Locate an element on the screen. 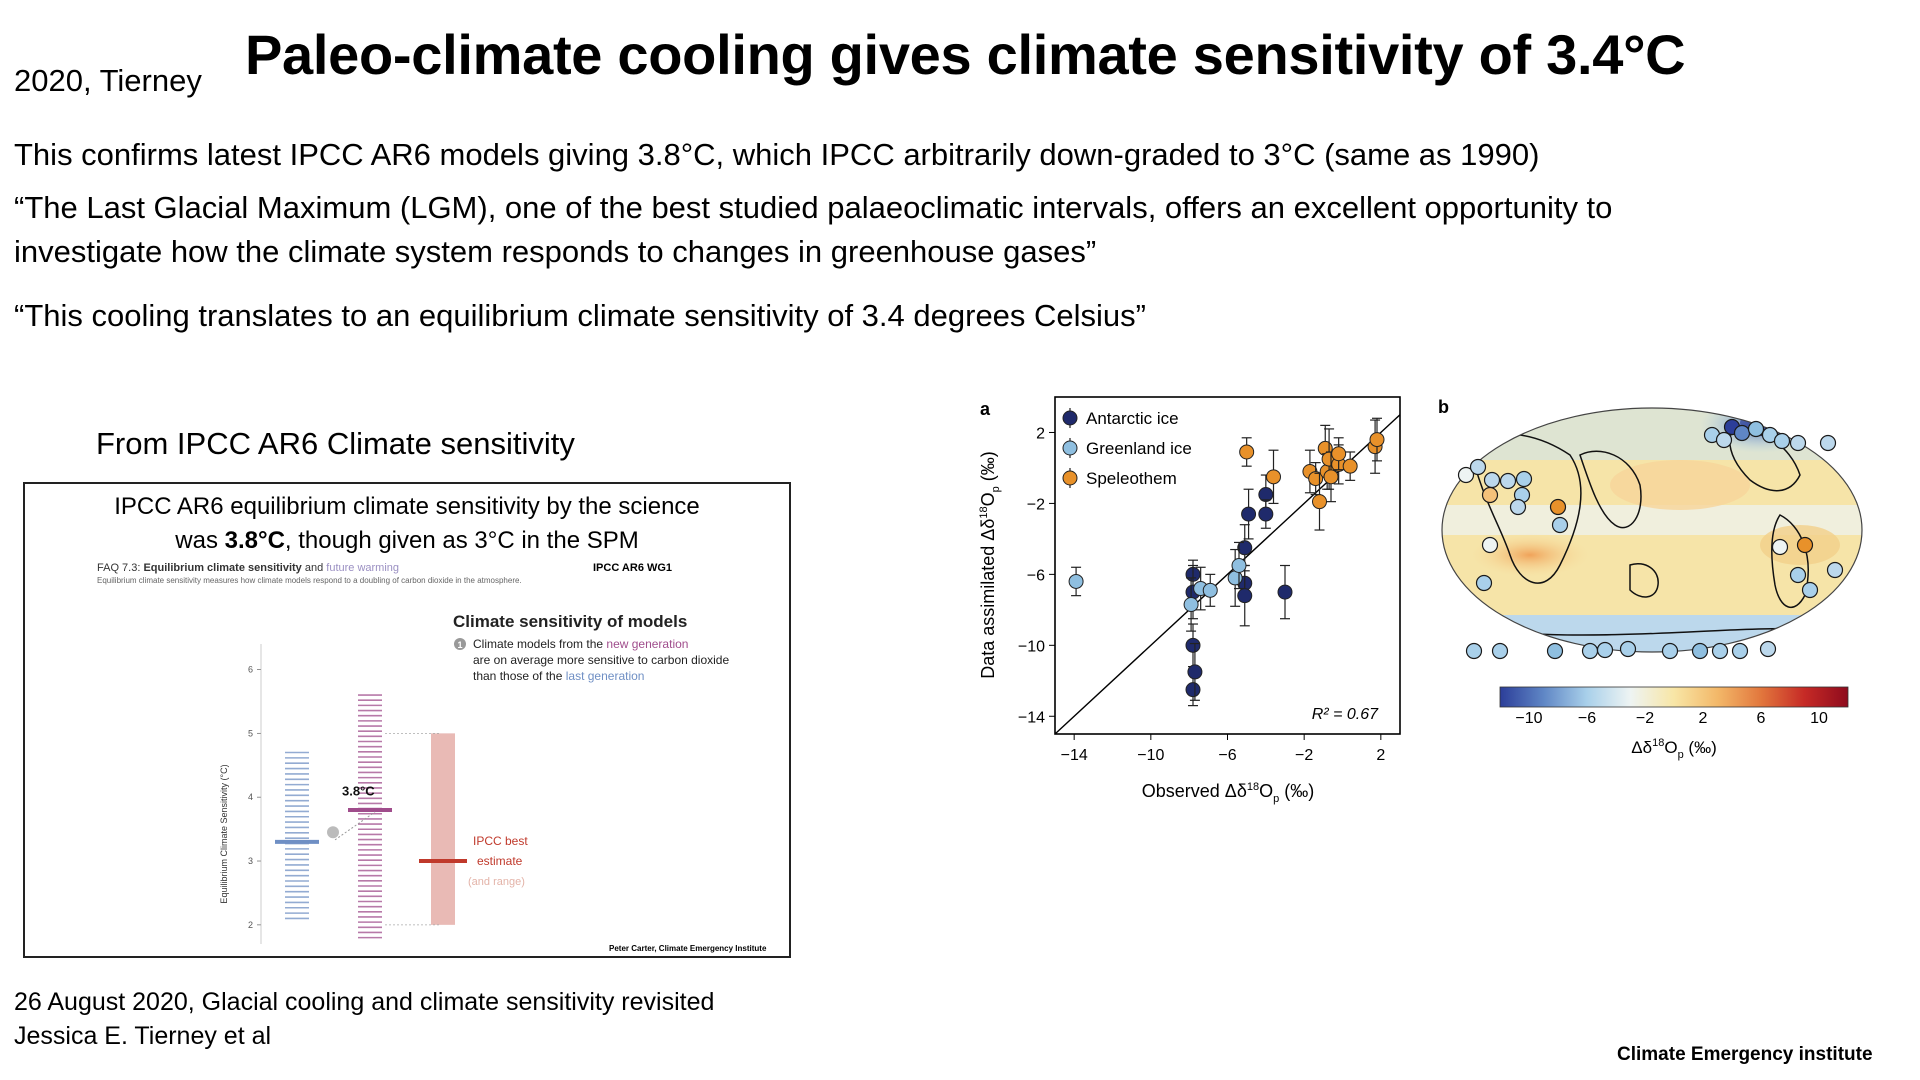 The image size is (1920, 1080). colorbar-label: Δδ18Op (‰) is located at coordinates (1673, 749).